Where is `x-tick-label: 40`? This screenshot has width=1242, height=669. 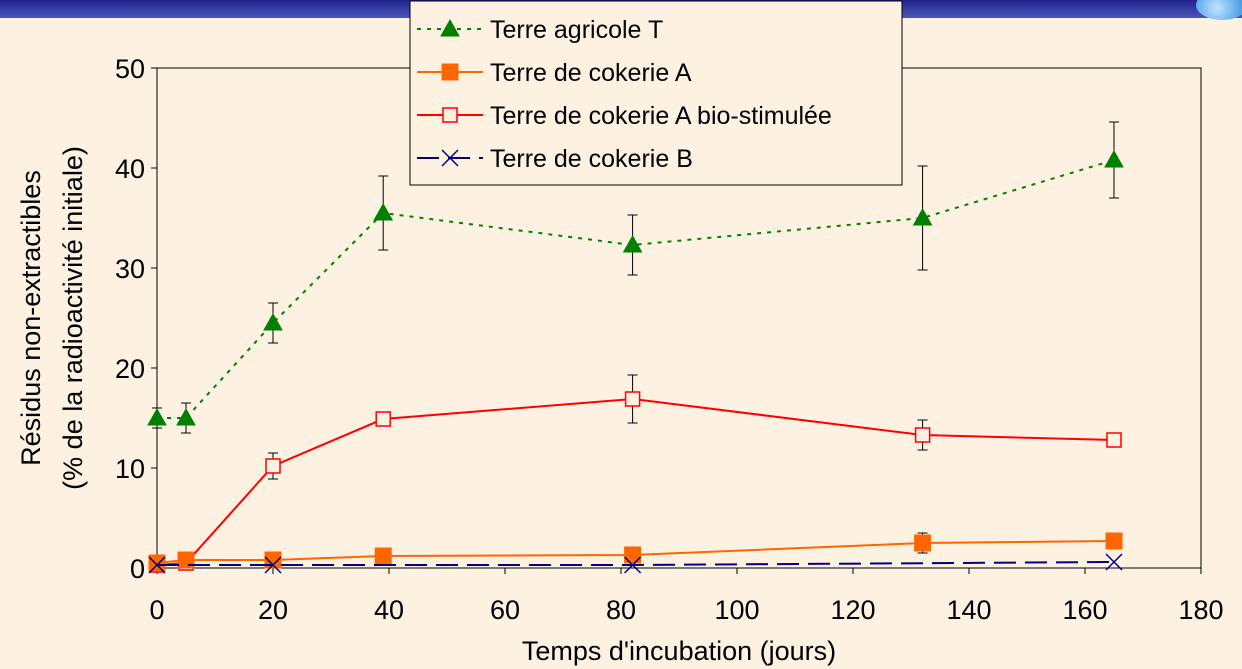 x-tick-label: 40 is located at coordinates (389, 610).